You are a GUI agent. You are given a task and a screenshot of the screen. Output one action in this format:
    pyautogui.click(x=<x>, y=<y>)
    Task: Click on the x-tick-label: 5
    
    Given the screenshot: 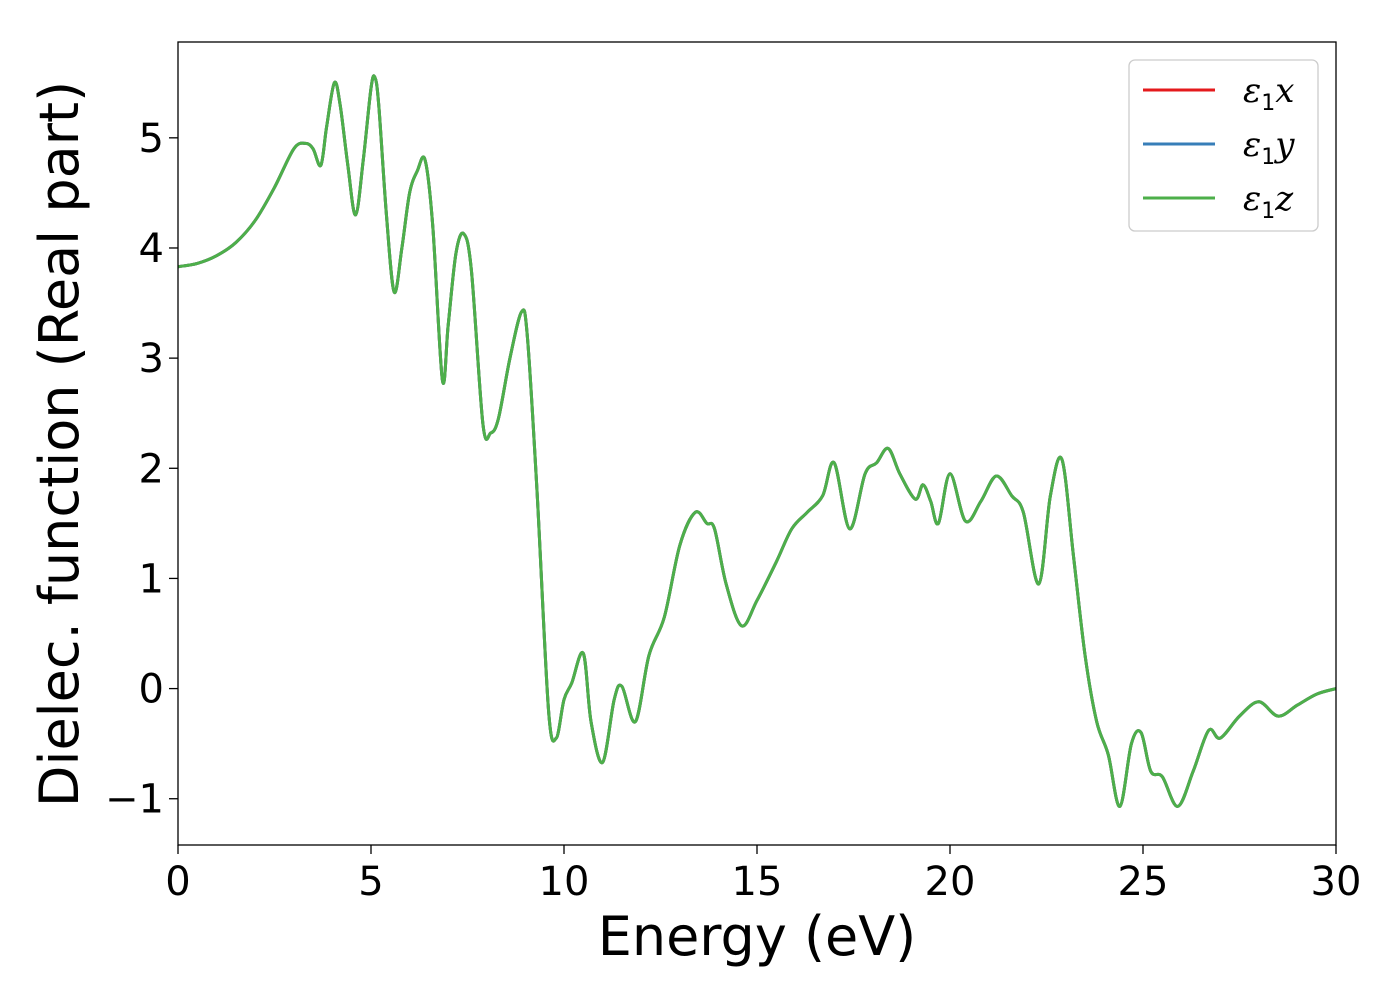 What is the action you would take?
    pyautogui.click(x=370, y=882)
    